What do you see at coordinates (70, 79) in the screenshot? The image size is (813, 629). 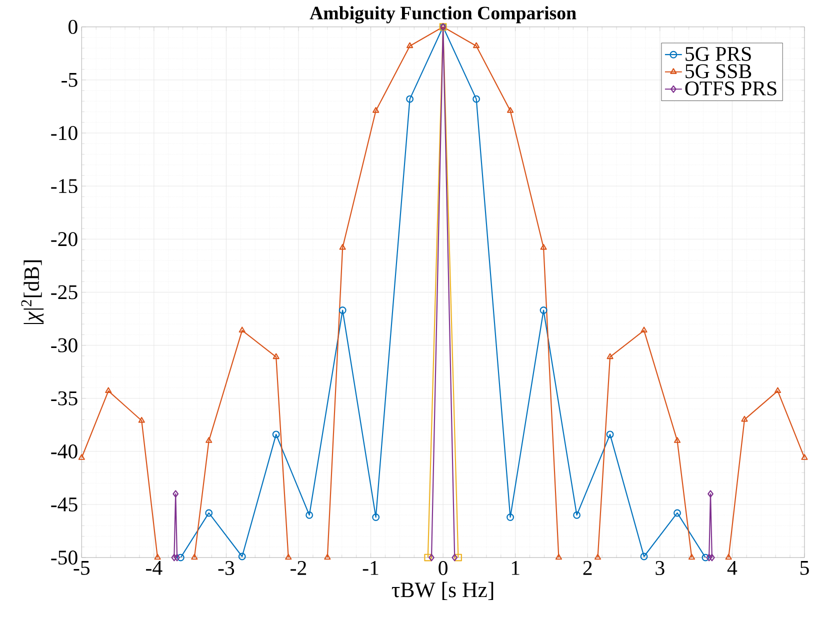 I see `y-tick-label: -5` at bounding box center [70, 79].